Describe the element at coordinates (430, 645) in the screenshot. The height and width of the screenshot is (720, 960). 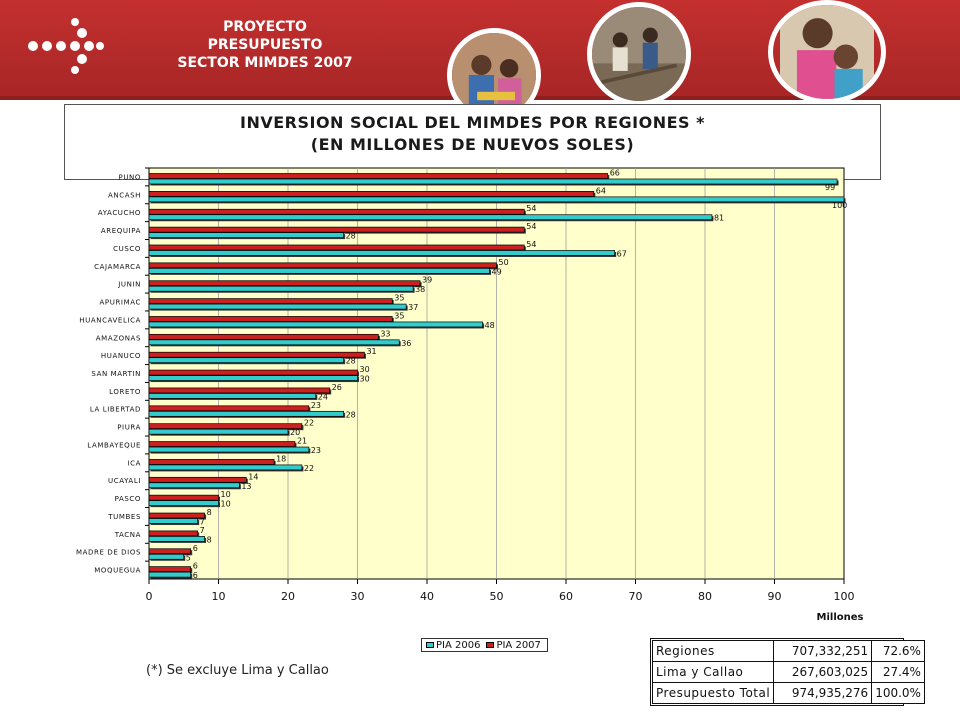
I see `legend-swatch-pia-2006` at that location.